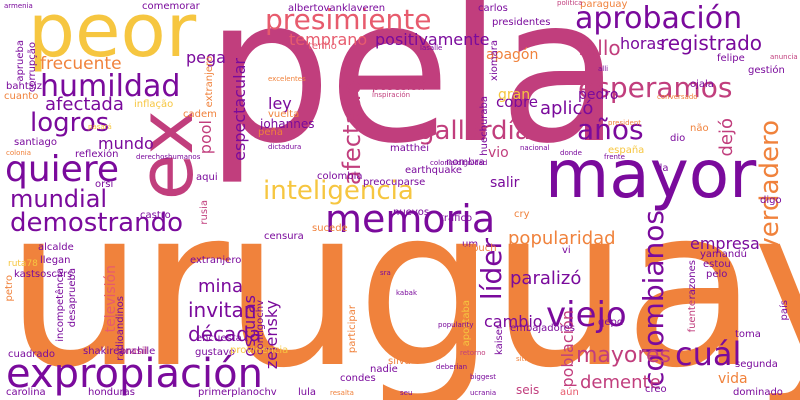  Describe the element at coordinates (642, 43) in the screenshot. I see `word-horas: horas` at that location.